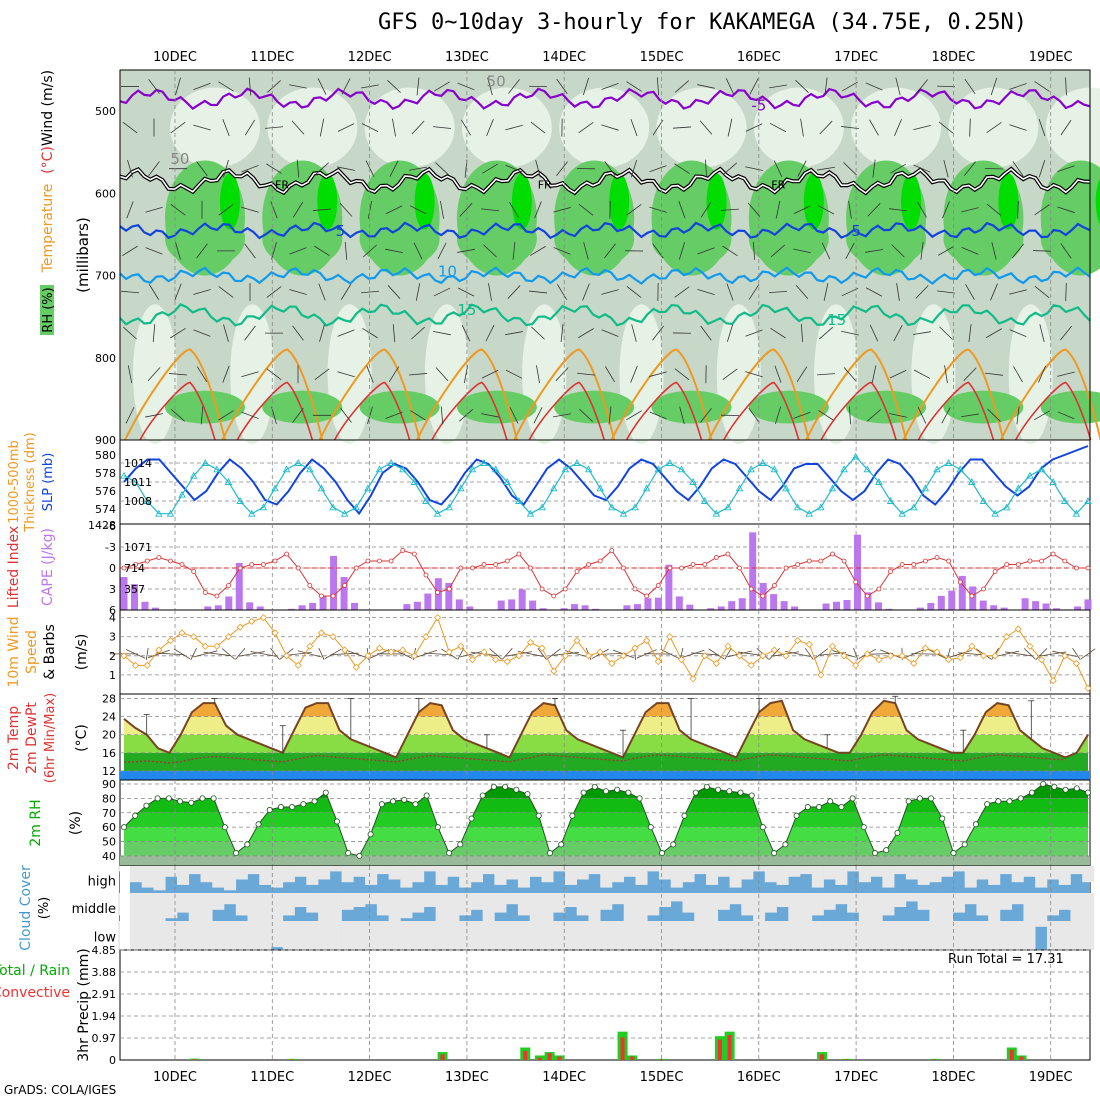  Describe the element at coordinates (109, 798) in the screenshot. I see `rh-tick: 80` at that location.